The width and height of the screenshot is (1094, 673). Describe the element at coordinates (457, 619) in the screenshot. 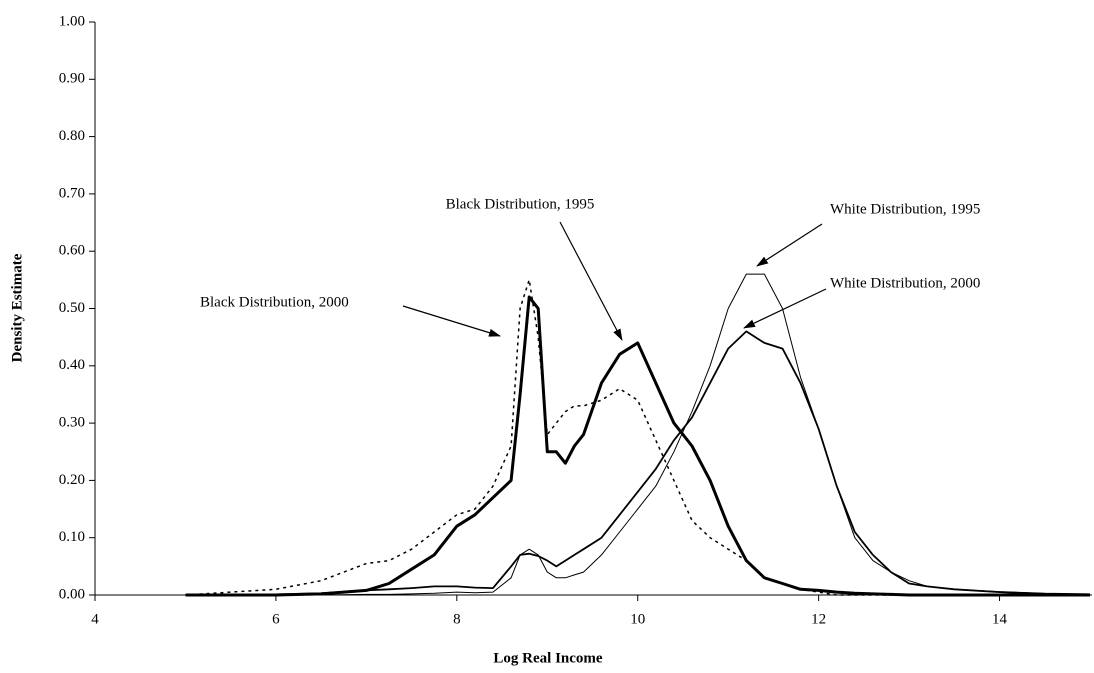

I see `x-tick-label: 8` at that location.